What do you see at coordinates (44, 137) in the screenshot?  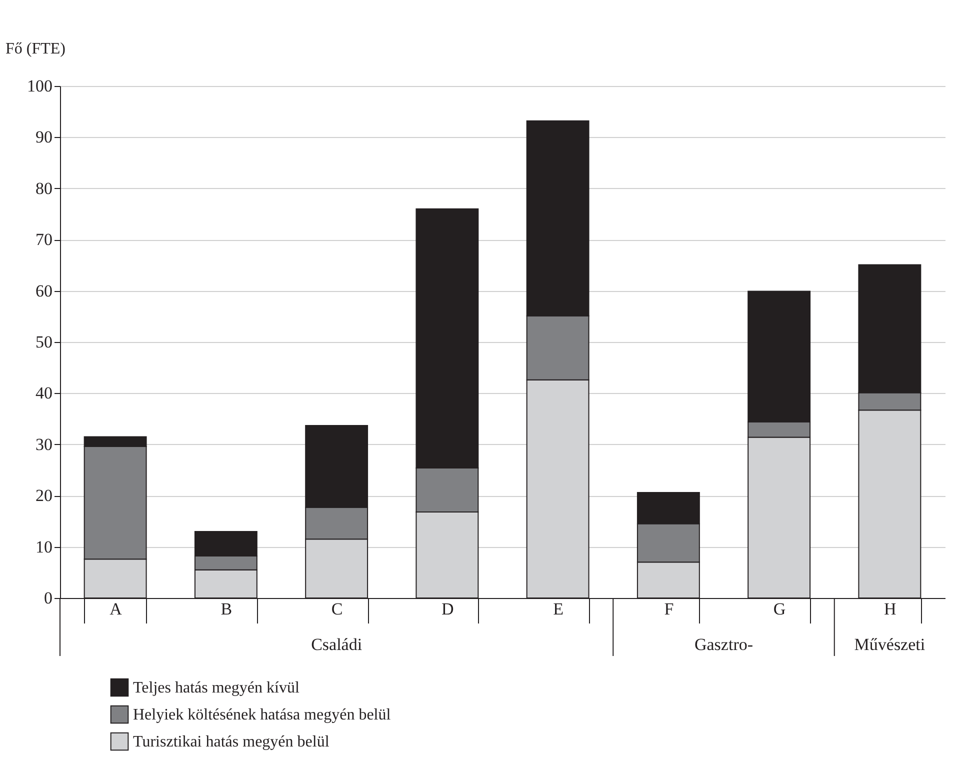 I see `y-tick-label: 90` at bounding box center [44, 137].